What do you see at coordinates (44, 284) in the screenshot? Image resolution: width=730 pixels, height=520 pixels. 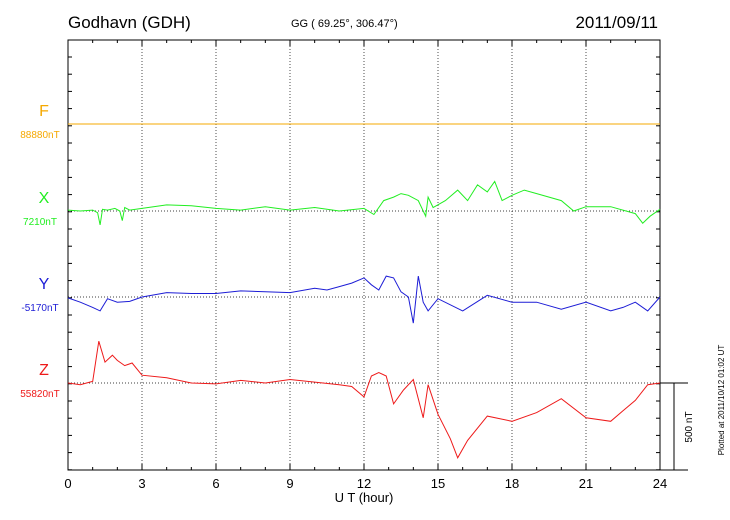 I see `component-label-y: Y` at bounding box center [44, 284].